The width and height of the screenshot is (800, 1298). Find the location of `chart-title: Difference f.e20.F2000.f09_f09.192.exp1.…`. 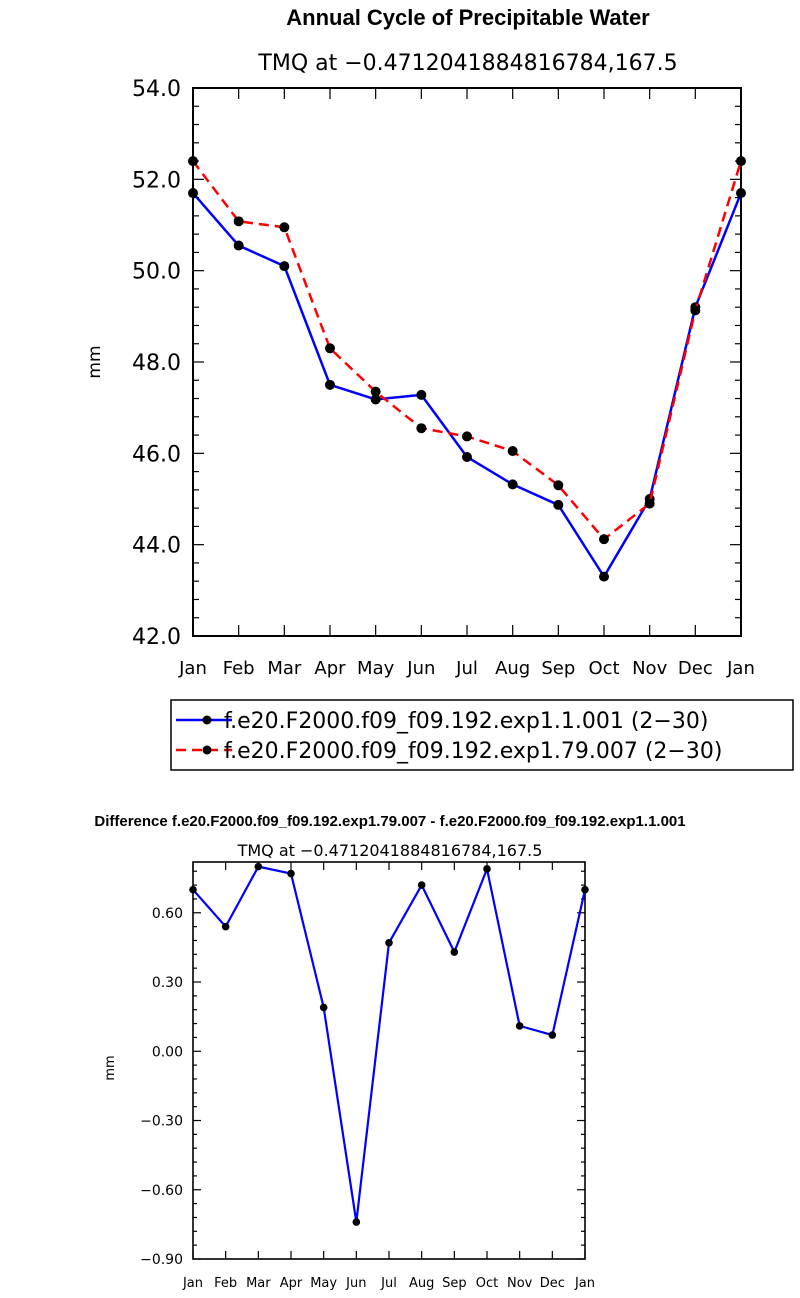

chart-title: Difference f.e20.F2000.f09_f09.192.exp1.… is located at coordinates (389, 821).